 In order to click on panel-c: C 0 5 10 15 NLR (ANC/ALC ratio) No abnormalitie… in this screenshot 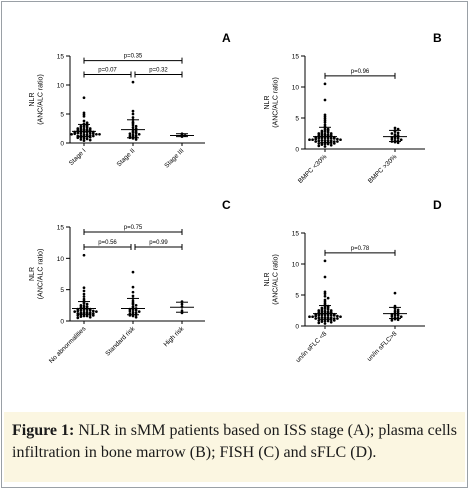, I will do `click(130, 281)`.